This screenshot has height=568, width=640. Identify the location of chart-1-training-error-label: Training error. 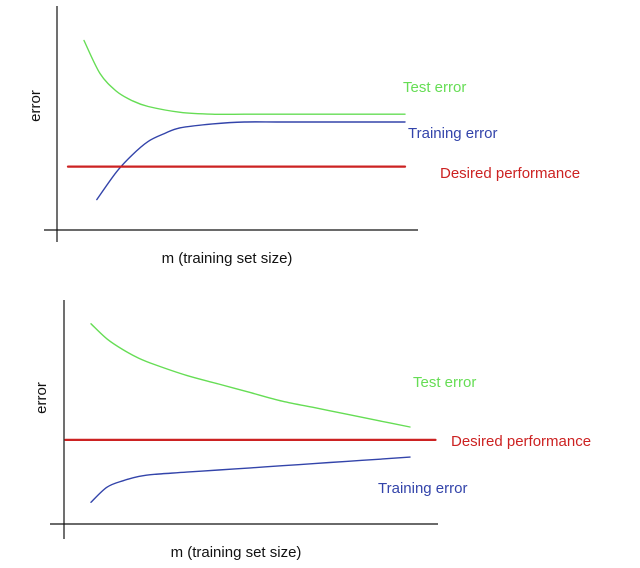
(452, 133).